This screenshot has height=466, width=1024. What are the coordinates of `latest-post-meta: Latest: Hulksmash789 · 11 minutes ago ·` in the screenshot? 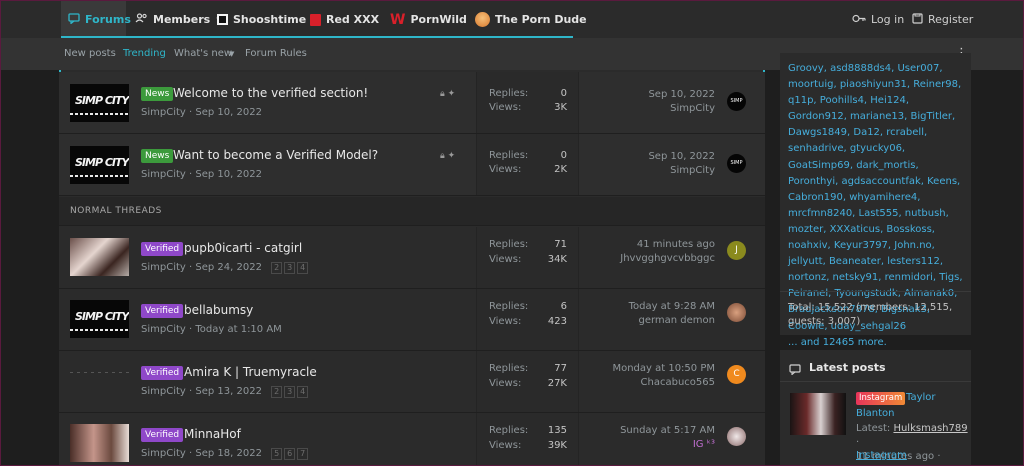 It's located at (912, 442).